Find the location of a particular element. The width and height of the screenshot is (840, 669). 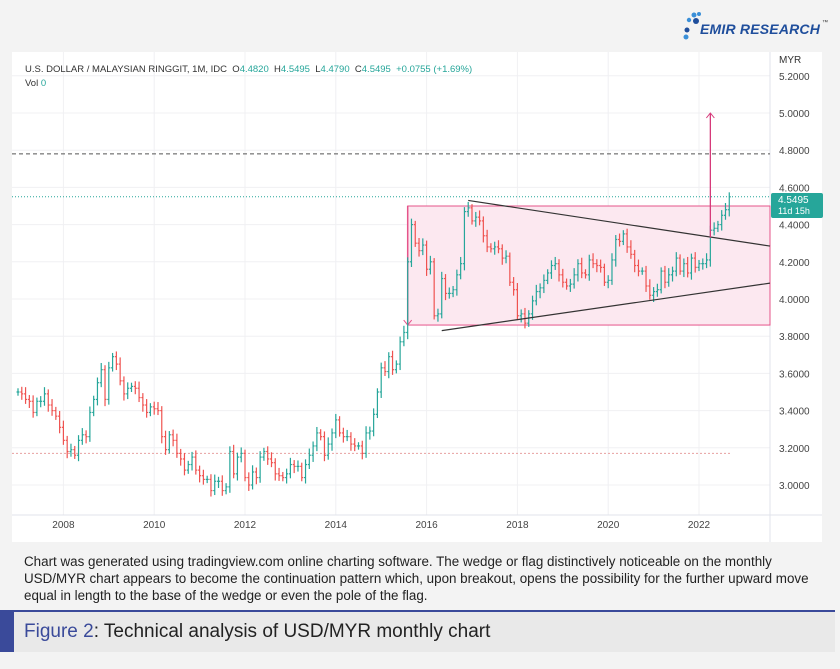

volume-legend: Vol 0 is located at coordinates (35, 83).